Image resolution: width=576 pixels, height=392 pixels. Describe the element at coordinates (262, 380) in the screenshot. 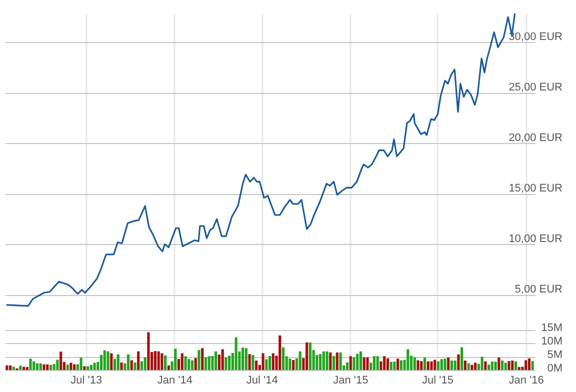

I see `x-tick-label: Jul '14` at that location.